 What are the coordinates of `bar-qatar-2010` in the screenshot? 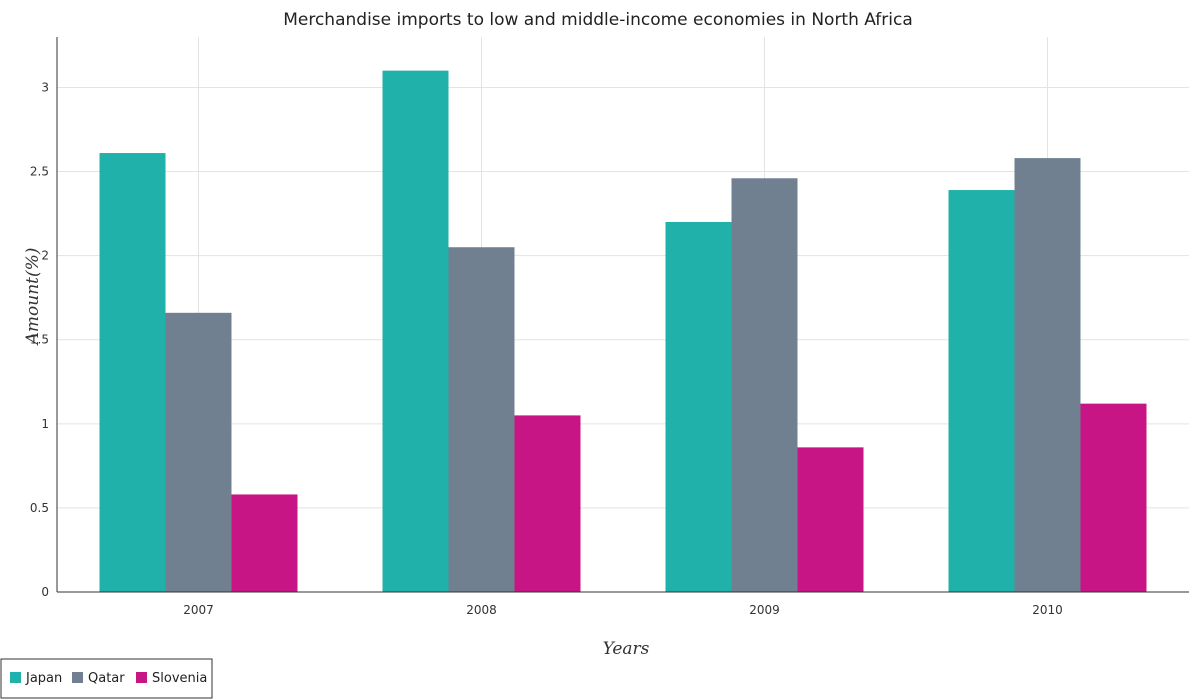 It's located at (1047, 375).